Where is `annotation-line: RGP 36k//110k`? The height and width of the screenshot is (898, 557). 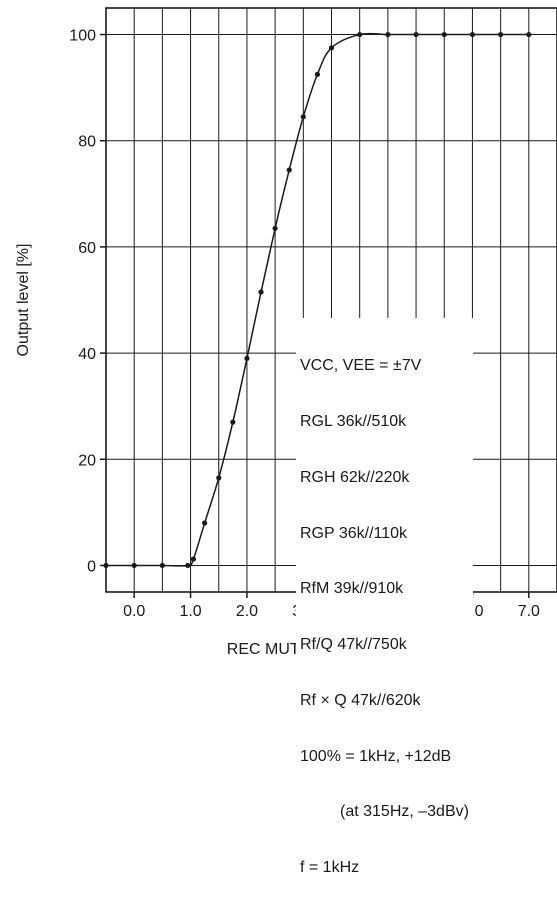 annotation-line: RGP 36k//110k is located at coordinates (354, 533).